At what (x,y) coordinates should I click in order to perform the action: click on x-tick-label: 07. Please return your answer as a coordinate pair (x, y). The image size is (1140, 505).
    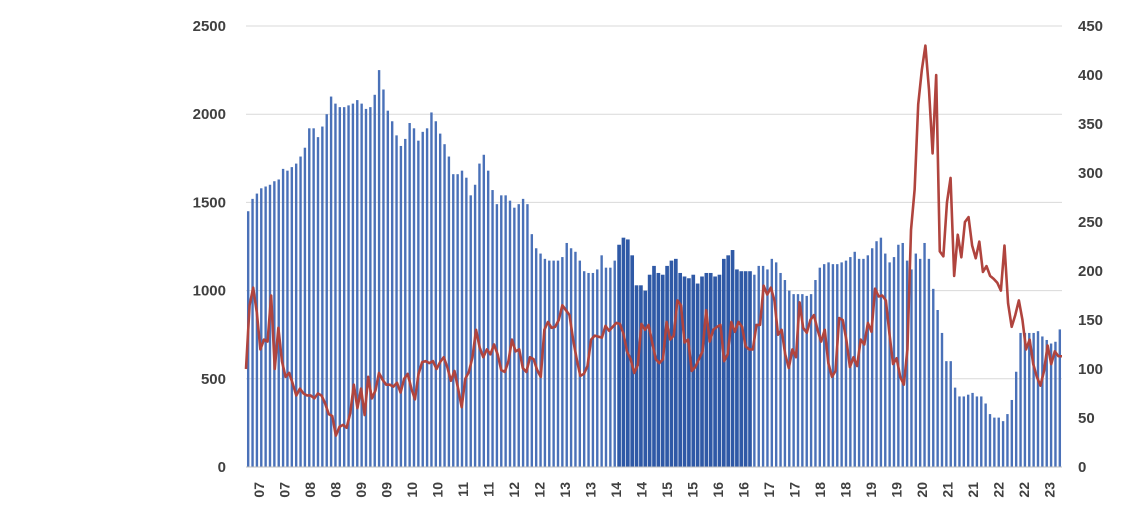
    Looking at the image, I should click on (284, 490).